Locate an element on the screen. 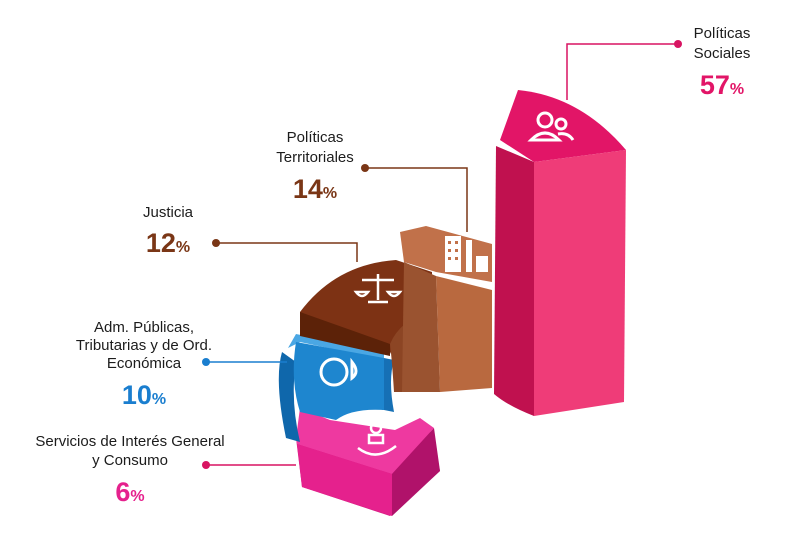 This screenshot has width=800, height=551. segment-adm-face is located at coordinates (338, 381).